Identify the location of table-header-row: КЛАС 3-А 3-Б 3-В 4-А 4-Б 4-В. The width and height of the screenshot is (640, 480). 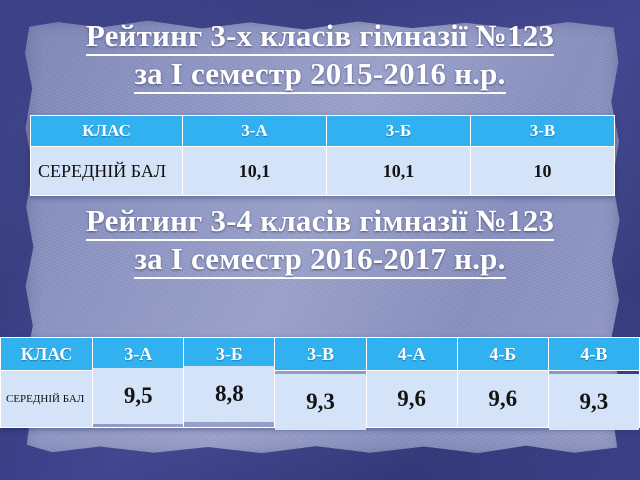
(320, 354).